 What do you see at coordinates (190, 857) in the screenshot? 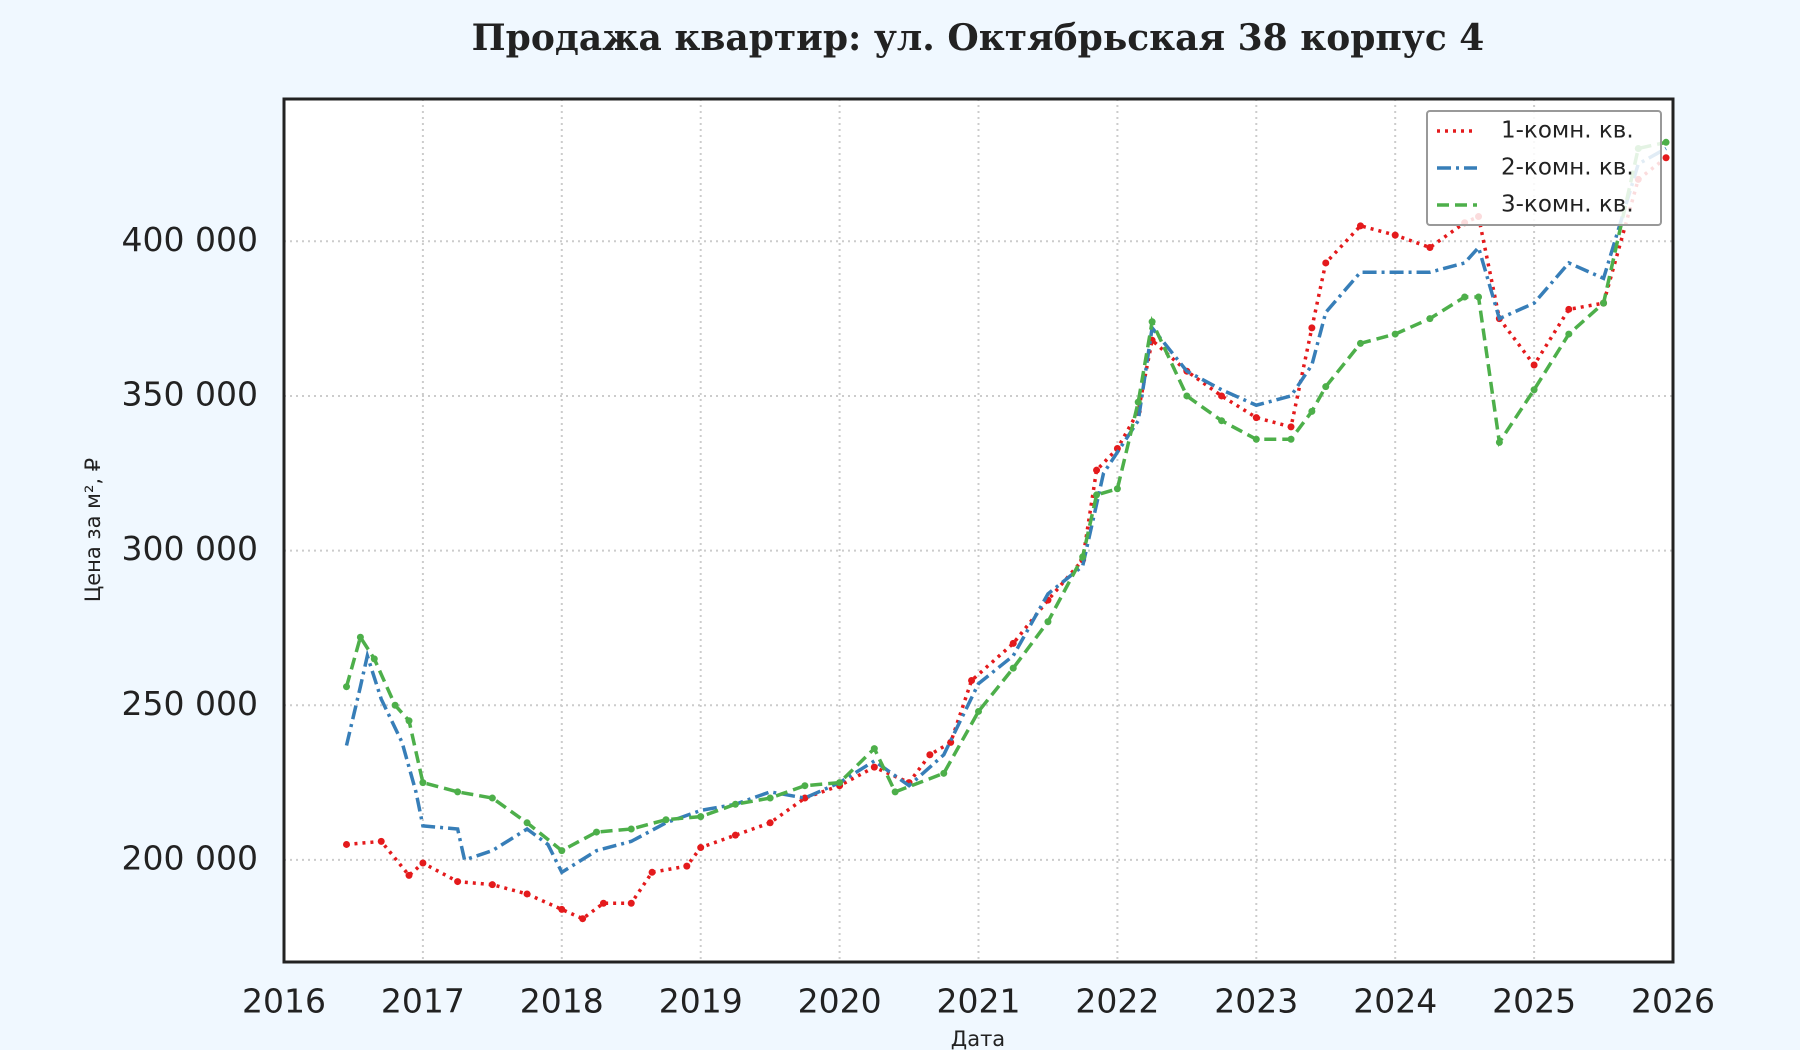
I see `y-tick-label: 200 000` at bounding box center [190, 857].